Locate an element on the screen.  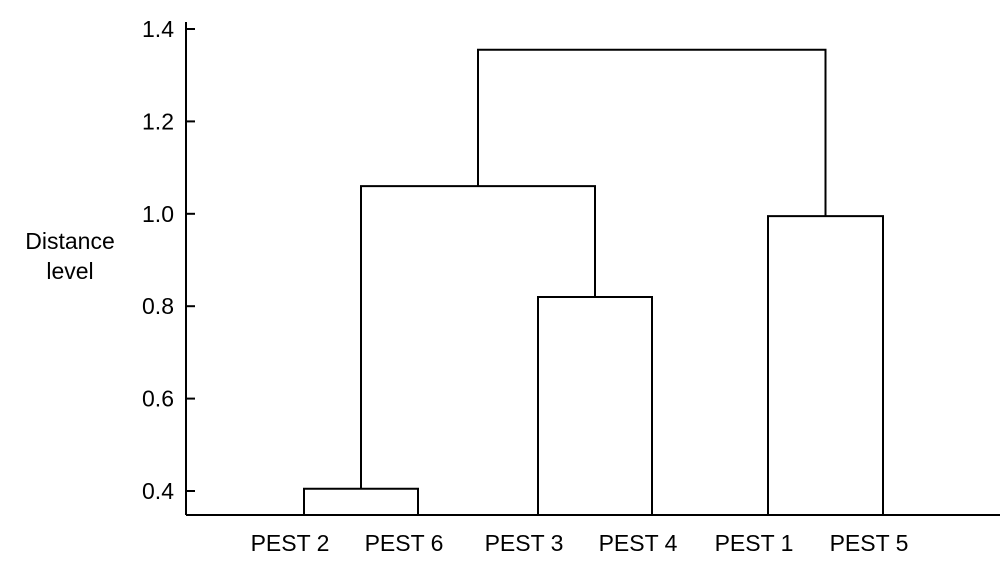
leaf-label: PEST 2 is located at coordinates (290, 543).